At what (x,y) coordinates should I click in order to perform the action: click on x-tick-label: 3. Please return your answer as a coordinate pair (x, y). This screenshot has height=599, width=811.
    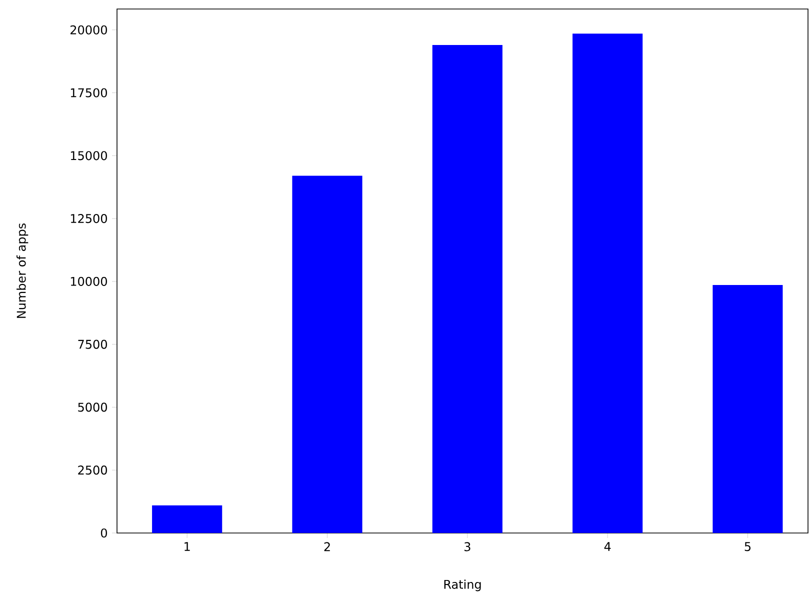
    Looking at the image, I should click on (467, 547).